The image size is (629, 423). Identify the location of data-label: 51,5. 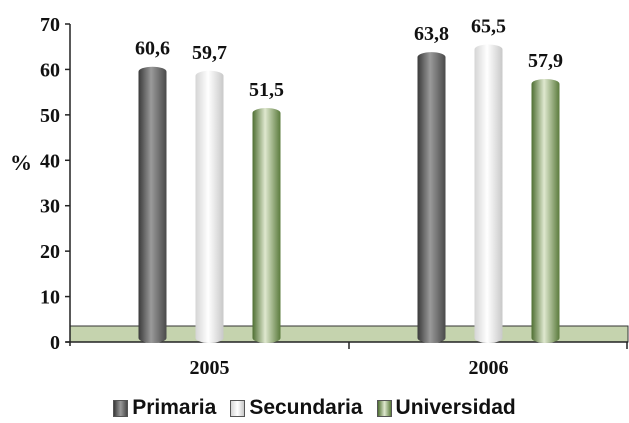
(266, 90).